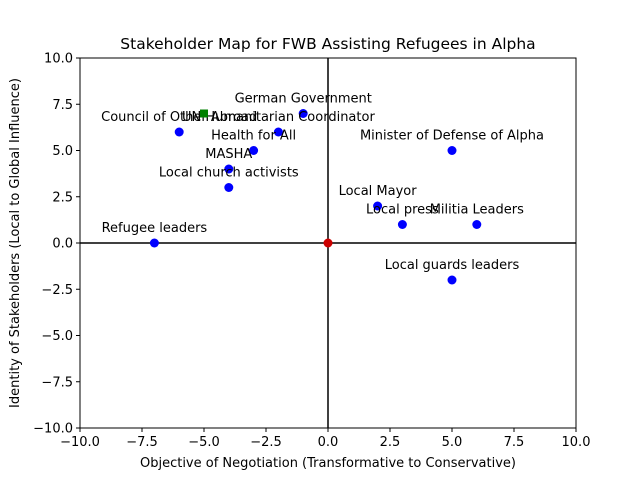 The width and height of the screenshot is (640, 480). What do you see at coordinates (477, 210) in the screenshot?
I see `stakeholder-label: Militia Leaders` at bounding box center [477, 210].